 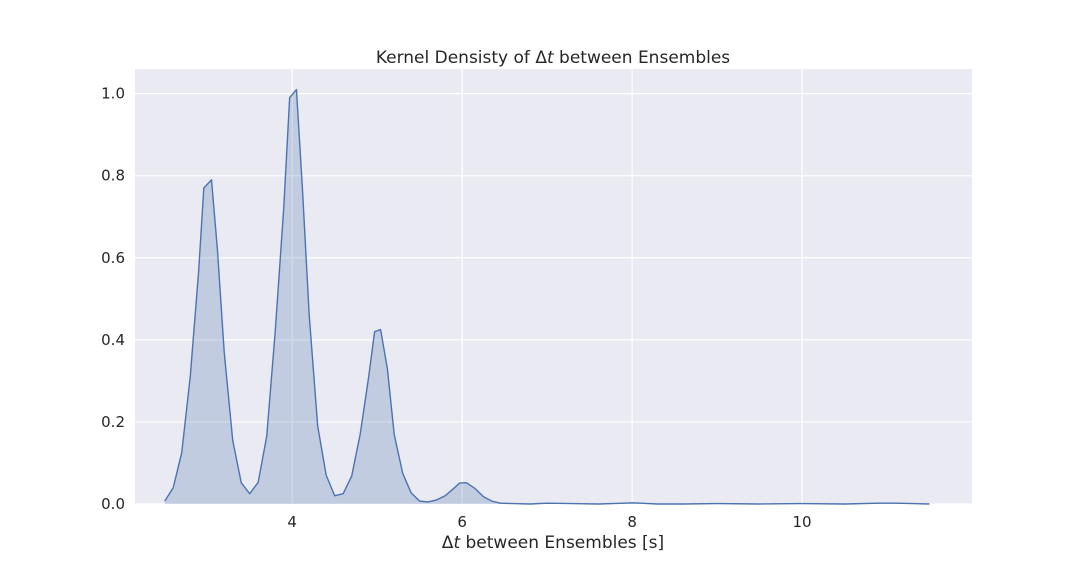 I want to click on x-tick-label: 4, so click(x=292, y=522).